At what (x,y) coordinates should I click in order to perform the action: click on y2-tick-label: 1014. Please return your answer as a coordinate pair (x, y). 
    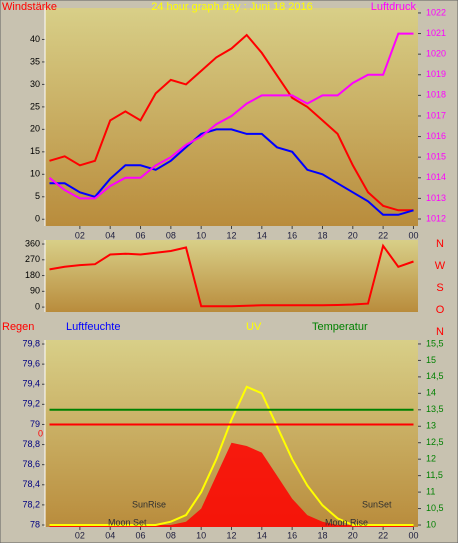
    Looking at the image, I should click on (436, 177).